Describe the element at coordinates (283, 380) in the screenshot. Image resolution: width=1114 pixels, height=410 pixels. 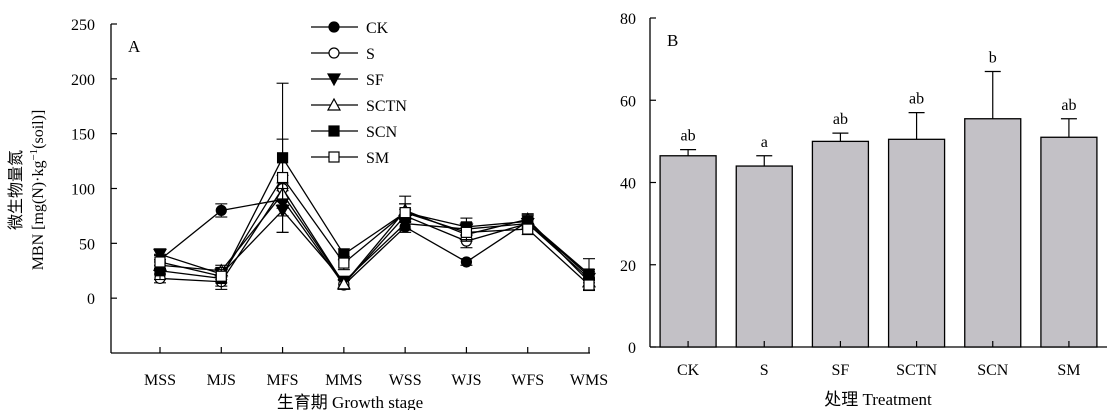
I see `panel-a-x-tick-label: MFS` at that location.